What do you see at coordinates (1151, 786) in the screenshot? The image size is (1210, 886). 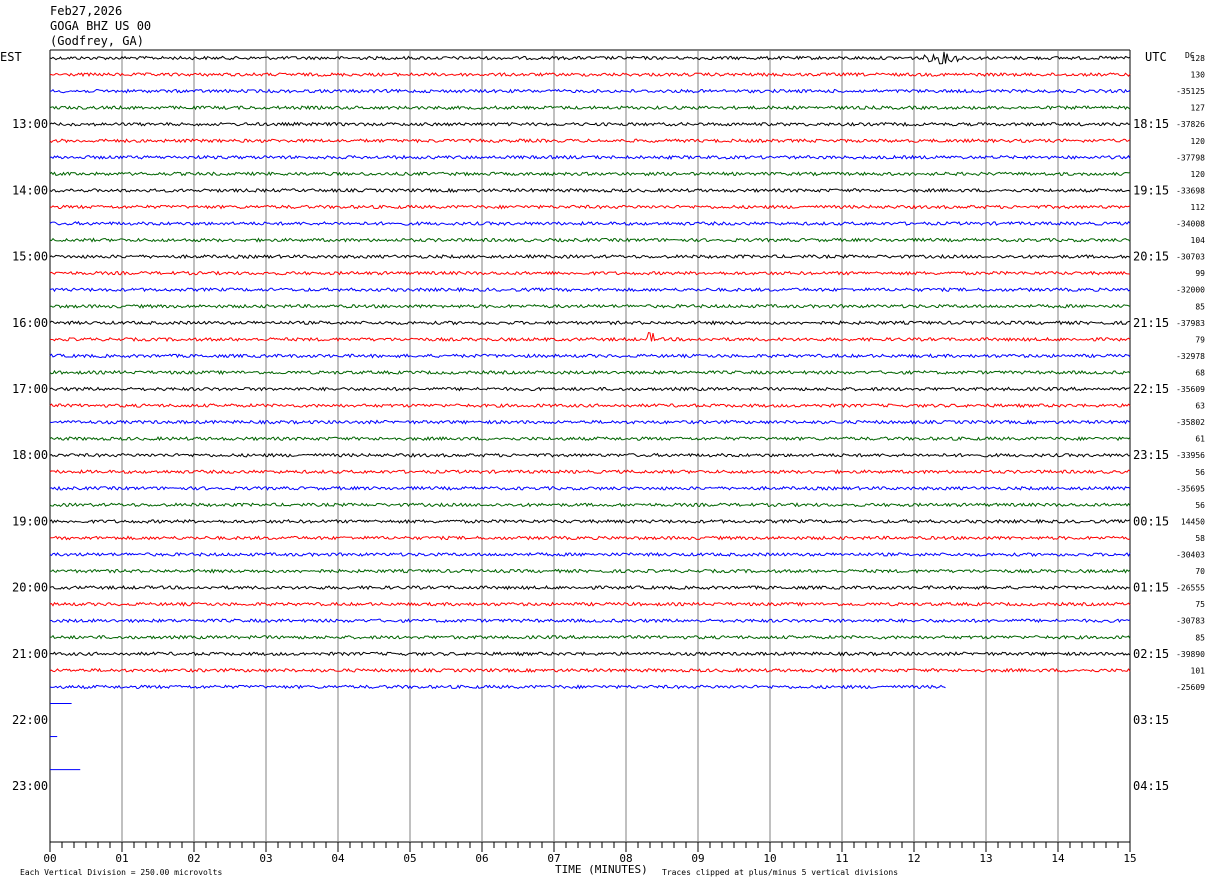 I see `right-hour-label: 04:15` at bounding box center [1151, 786].